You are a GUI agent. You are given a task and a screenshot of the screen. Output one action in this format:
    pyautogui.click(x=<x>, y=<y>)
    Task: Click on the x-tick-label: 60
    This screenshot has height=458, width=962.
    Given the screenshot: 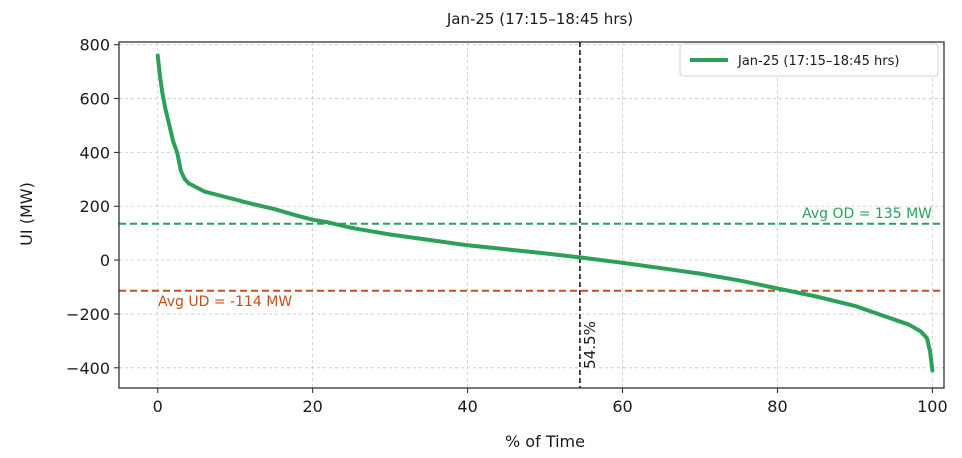 What is the action you would take?
    pyautogui.click(x=622, y=406)
    